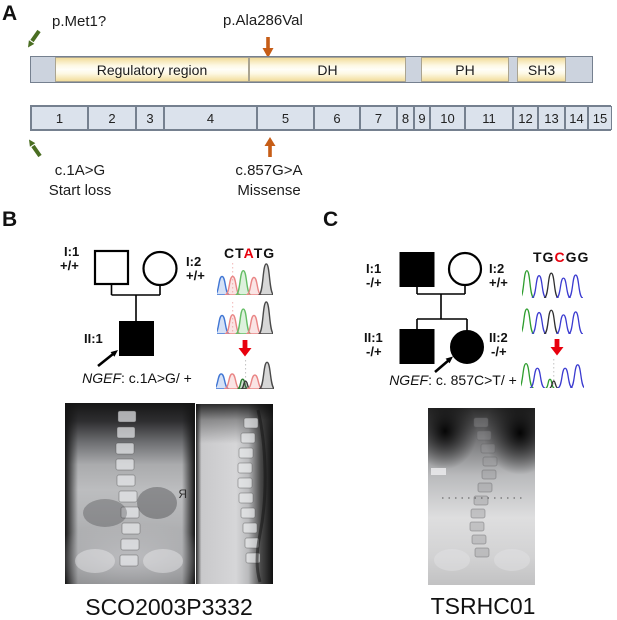 The image size is (617, 620). I want to click on seq-after: GG, so click(577, 257).